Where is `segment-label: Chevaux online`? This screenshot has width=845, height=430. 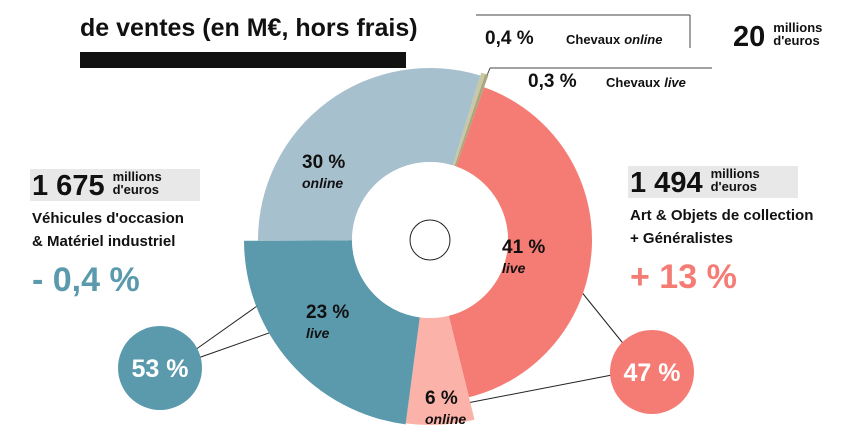
segment-label: Chevaux online is located at coordinates (614, 39).